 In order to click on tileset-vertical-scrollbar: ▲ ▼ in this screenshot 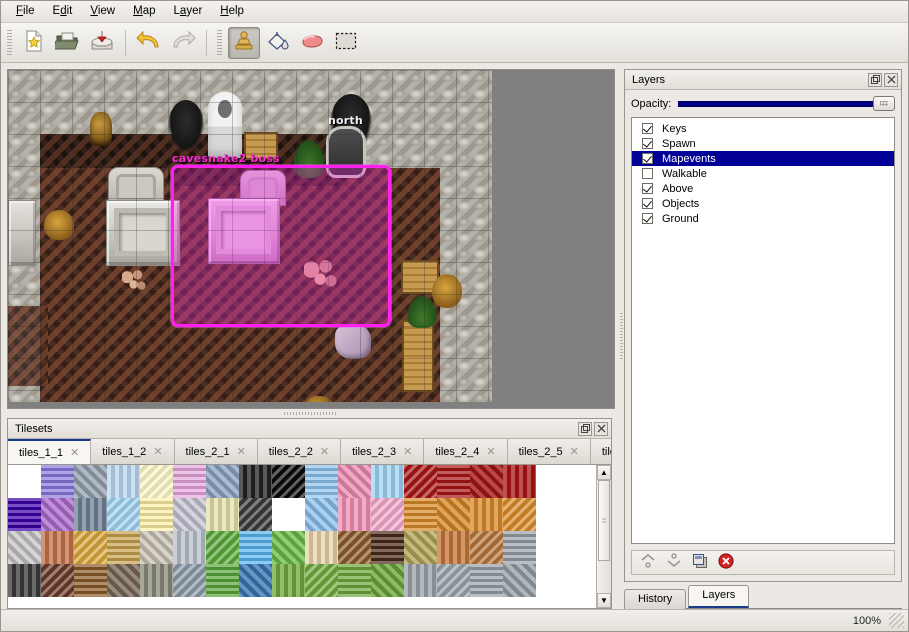, I will do `click(603, 536)`.